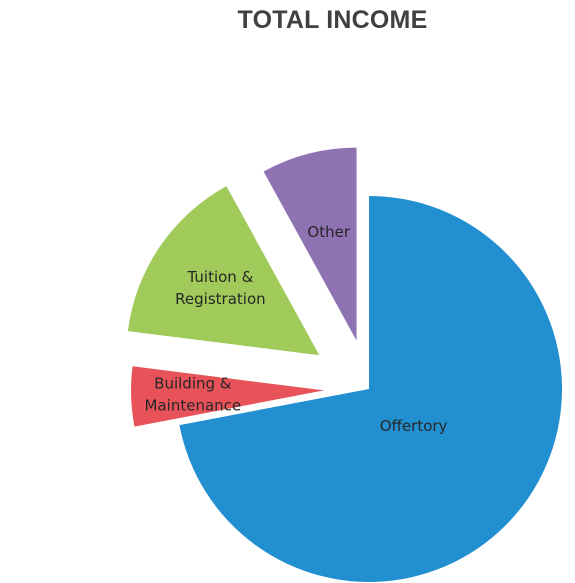 The image size is (575, 583). Describe the element at coordinates (310, 244) in the screenshot. I see `pie-slice-other` at that location.